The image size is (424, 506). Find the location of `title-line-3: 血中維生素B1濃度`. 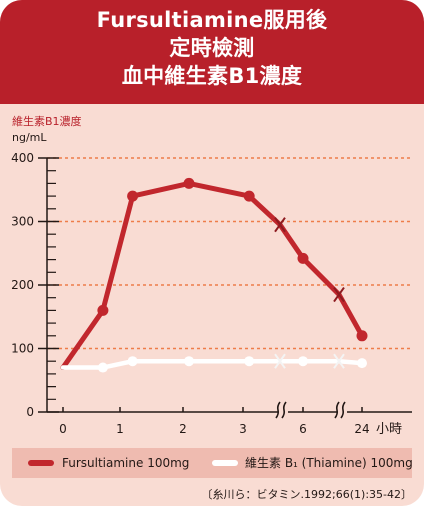

title-line-3: 血中維生素B1濃度 is located at coordinates (212, 76).